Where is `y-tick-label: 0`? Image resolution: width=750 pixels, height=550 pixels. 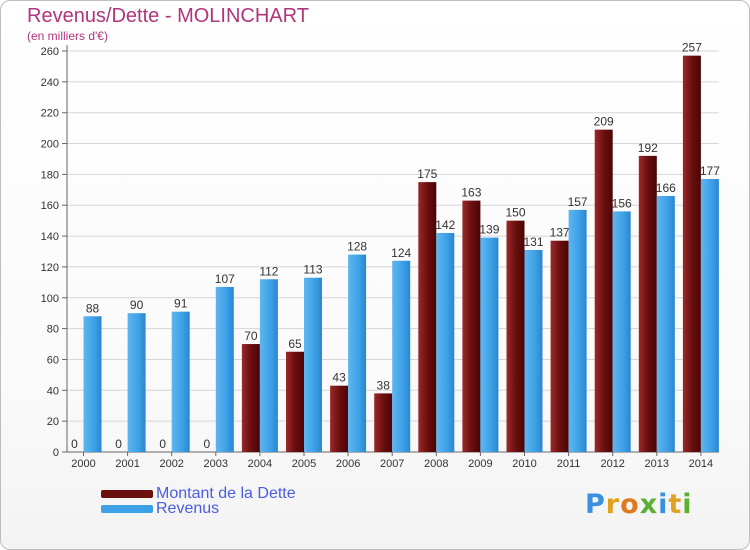
y-tick-label: 0 is located at coordinates (56, 453).